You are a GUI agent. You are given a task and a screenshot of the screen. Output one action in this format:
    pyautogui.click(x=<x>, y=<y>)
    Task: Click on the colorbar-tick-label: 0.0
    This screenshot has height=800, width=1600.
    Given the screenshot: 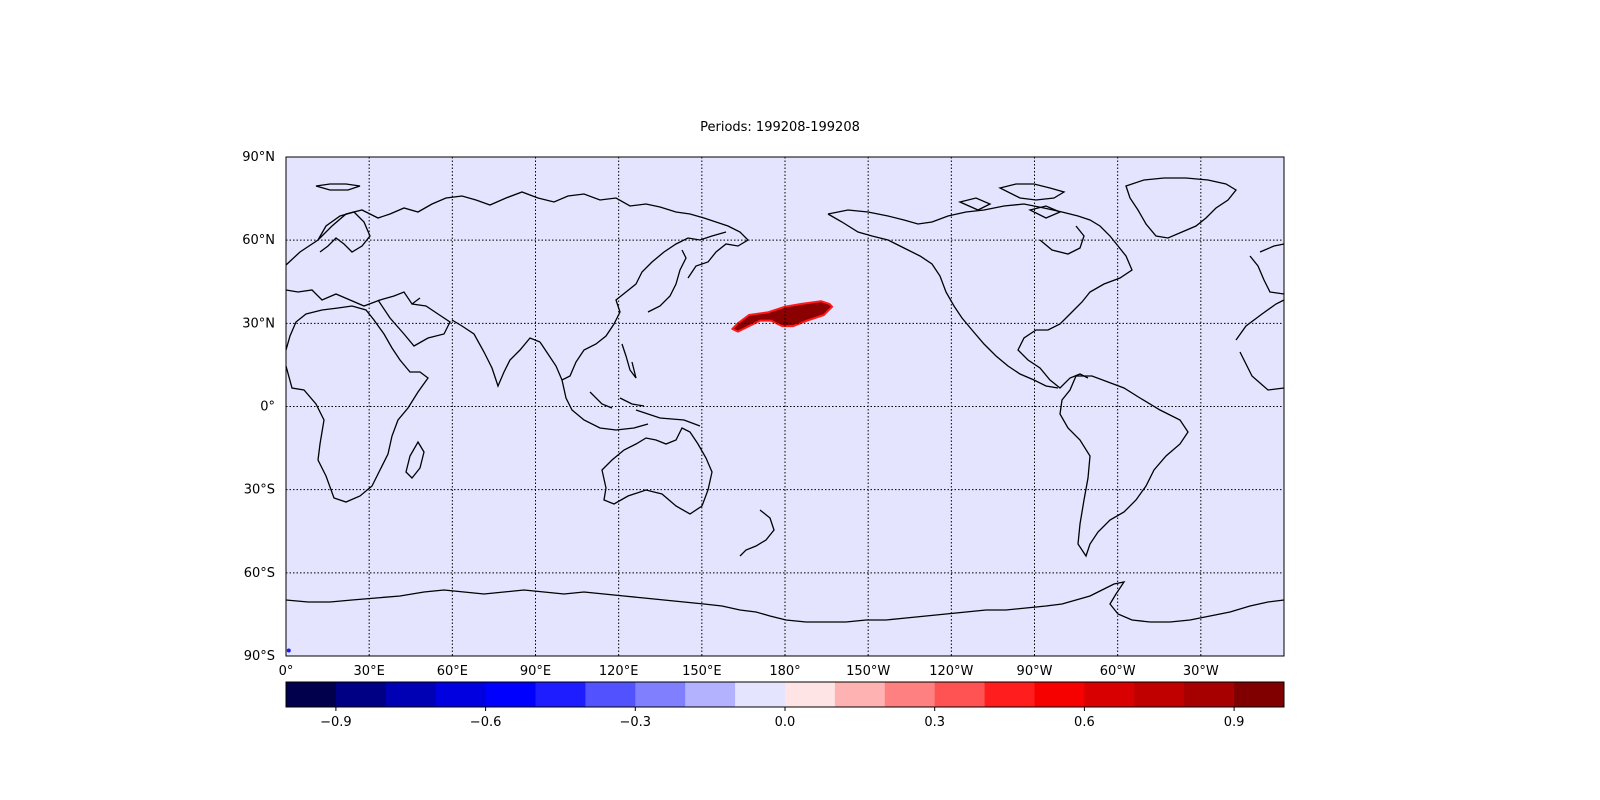 What is the action you would take?
    pyautogui.click(x=785, y=722)
    